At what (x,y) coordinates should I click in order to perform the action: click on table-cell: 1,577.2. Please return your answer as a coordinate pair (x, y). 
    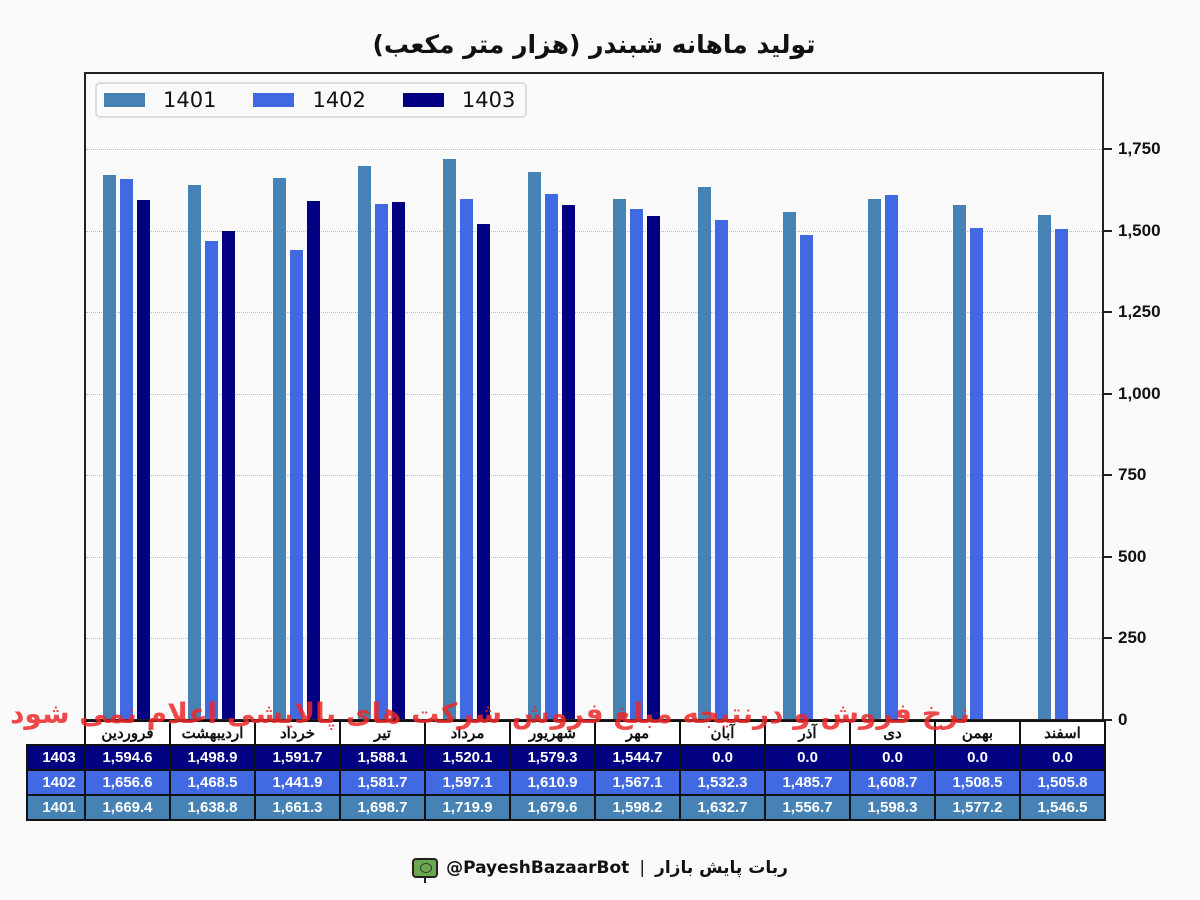
    Looking at the image, I should click on (977, 807).